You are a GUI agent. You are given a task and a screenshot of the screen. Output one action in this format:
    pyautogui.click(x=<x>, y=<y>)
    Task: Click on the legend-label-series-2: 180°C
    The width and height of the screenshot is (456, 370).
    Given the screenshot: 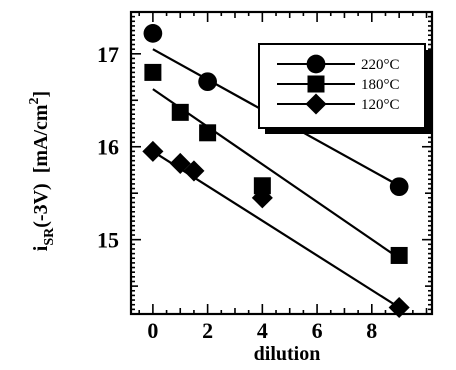 What is the action you would take?
    pyautogui.click(x=380, y=85)
    